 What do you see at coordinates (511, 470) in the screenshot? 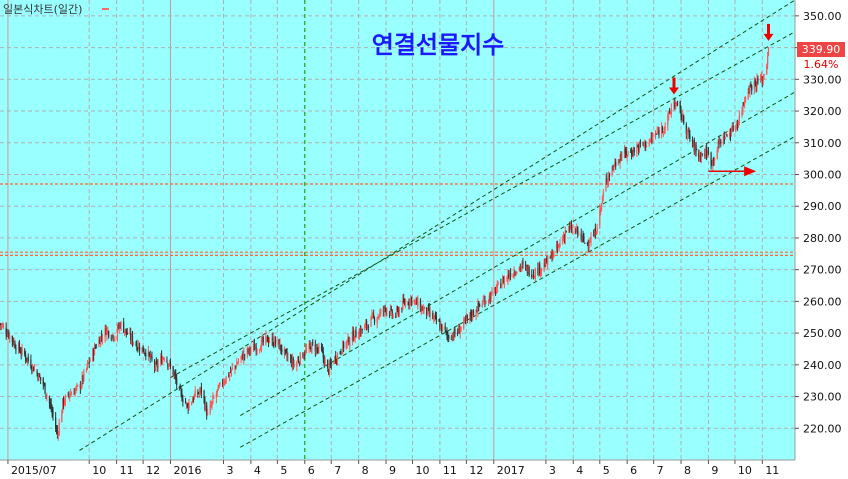
I see `x-tick-label: 2017` at bounding box center [511, 470].